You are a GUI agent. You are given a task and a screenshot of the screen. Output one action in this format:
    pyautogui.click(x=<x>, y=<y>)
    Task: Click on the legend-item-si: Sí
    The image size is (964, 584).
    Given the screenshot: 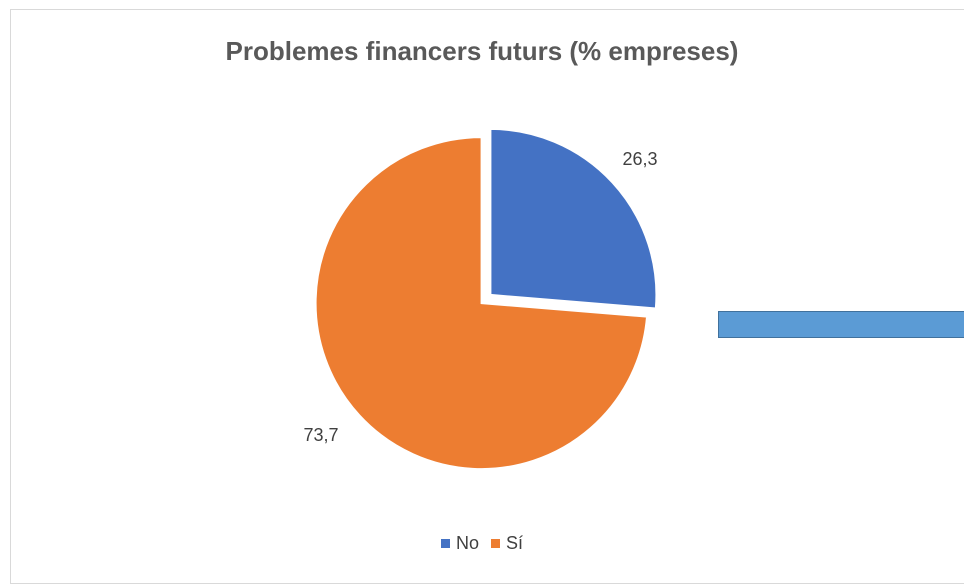 What is the action you would take?
    pyautogui.click(x=507, y=543)
    